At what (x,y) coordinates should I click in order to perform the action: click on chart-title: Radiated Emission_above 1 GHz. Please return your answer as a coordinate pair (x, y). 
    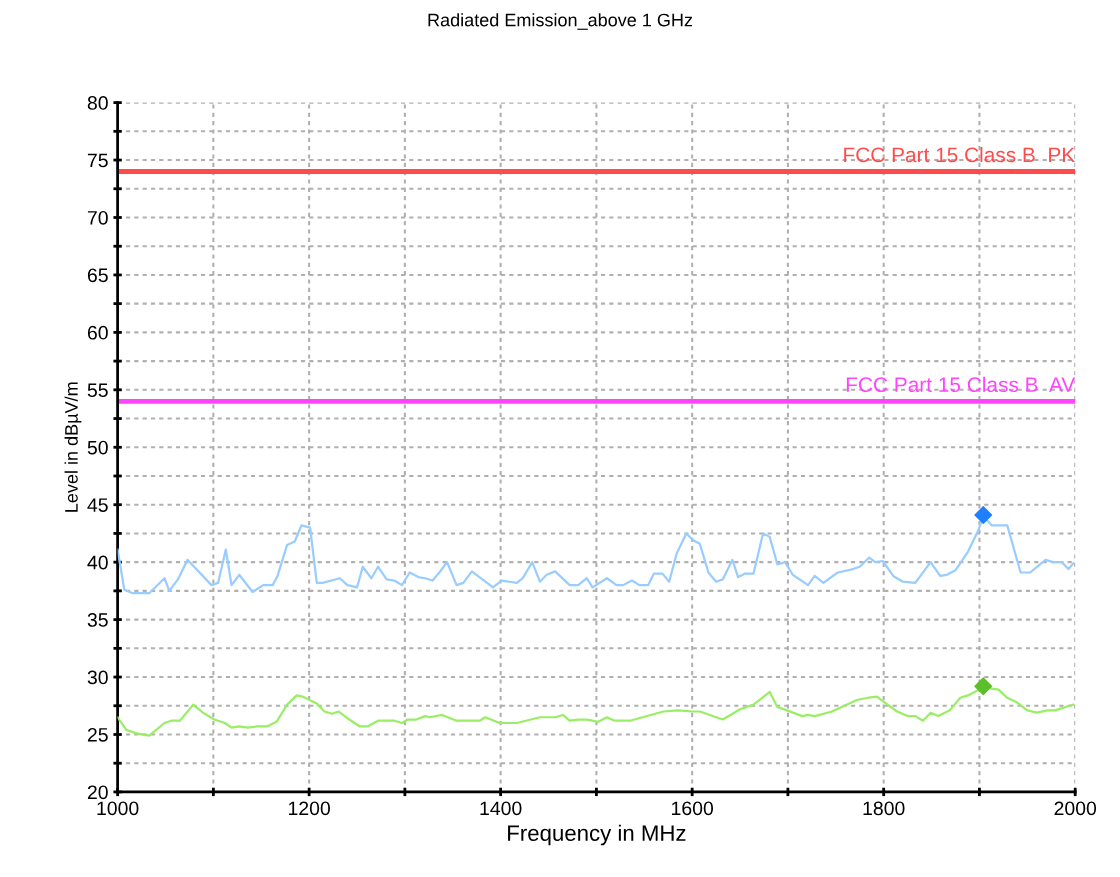
    Looking at the image, I should click on (560, 21).